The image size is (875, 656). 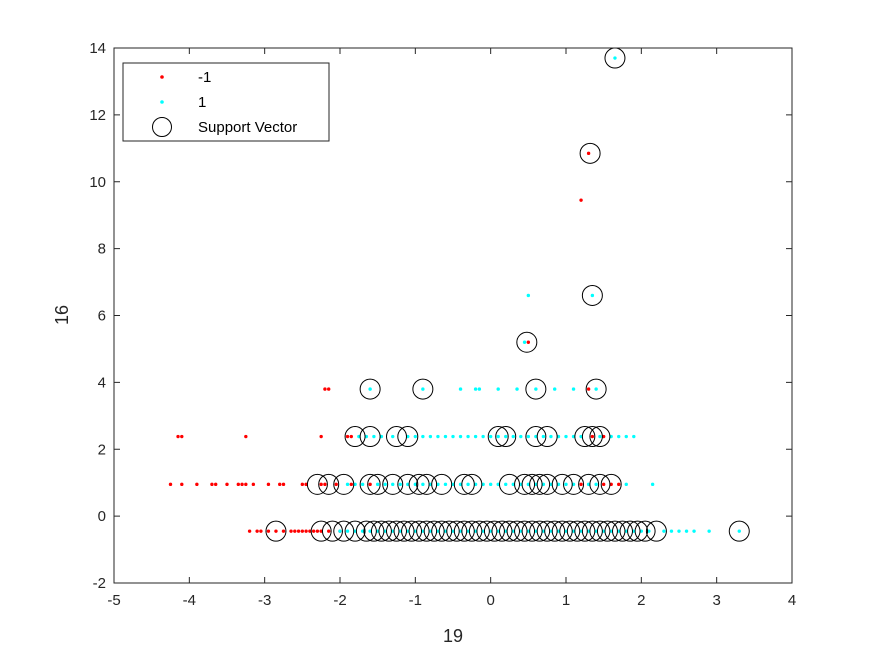 I want to click on x-tick-label: -1, so click(x=415, y=600).